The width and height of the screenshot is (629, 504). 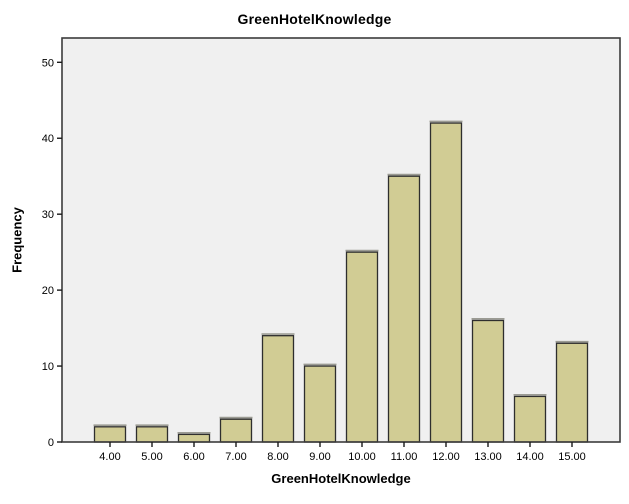 I want to click on x-tick-label: 8.00, so click(x=277, y=457).